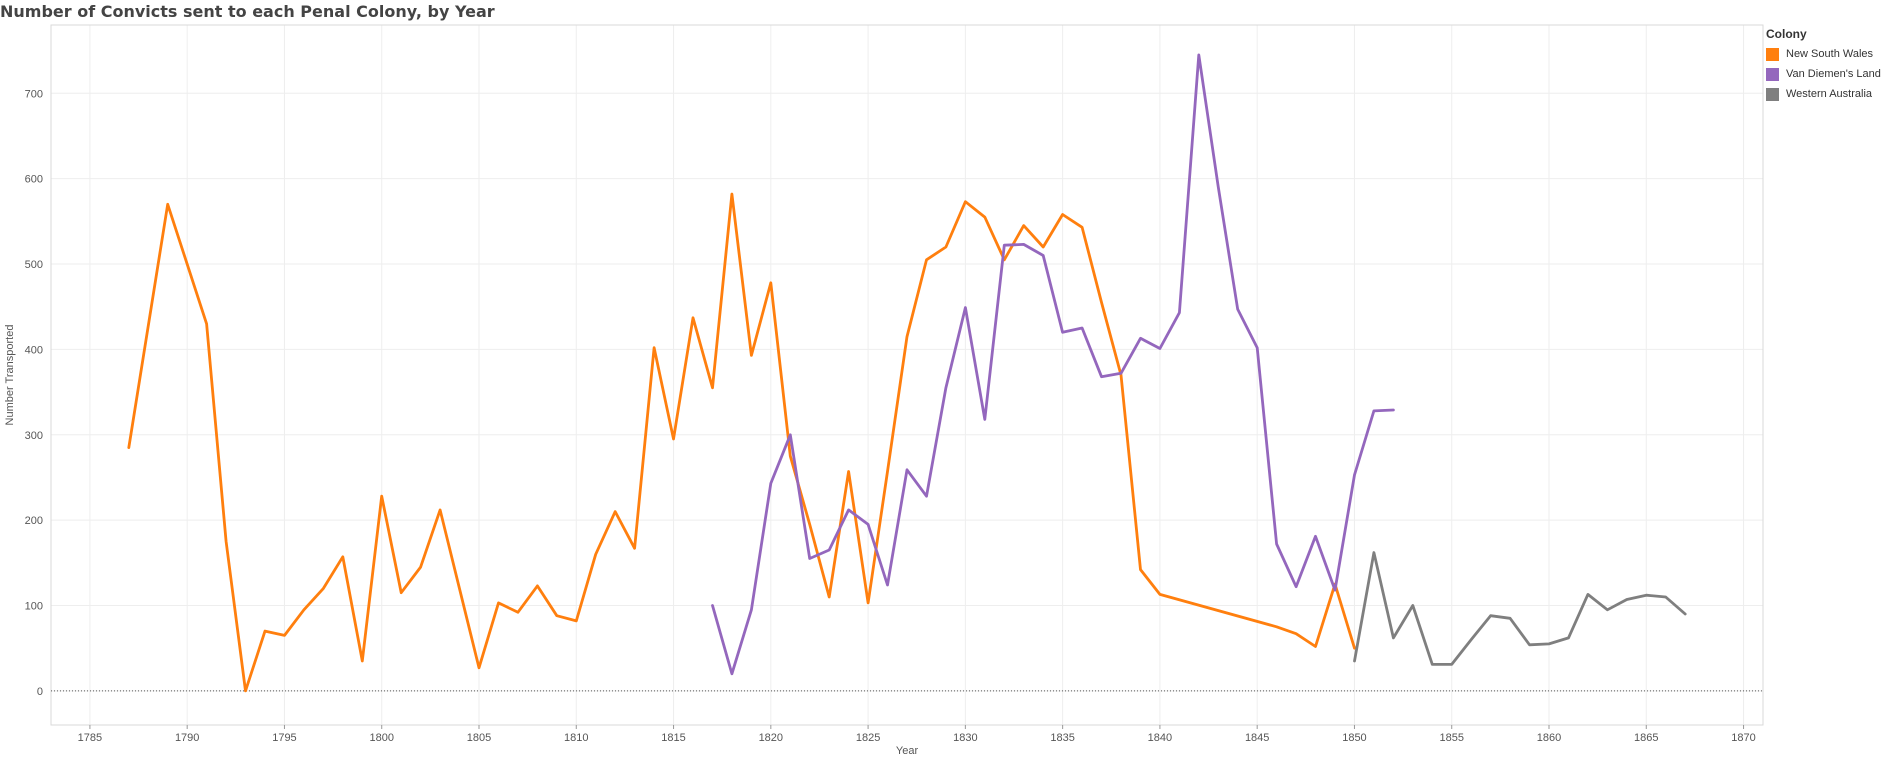 Image resolution: width=1895 pixels, height=758 pixels. What do you see at coordinates (1520, 608) in the screenshot?
I see `series-line-western-australia` at bounding box center [1520, 608].